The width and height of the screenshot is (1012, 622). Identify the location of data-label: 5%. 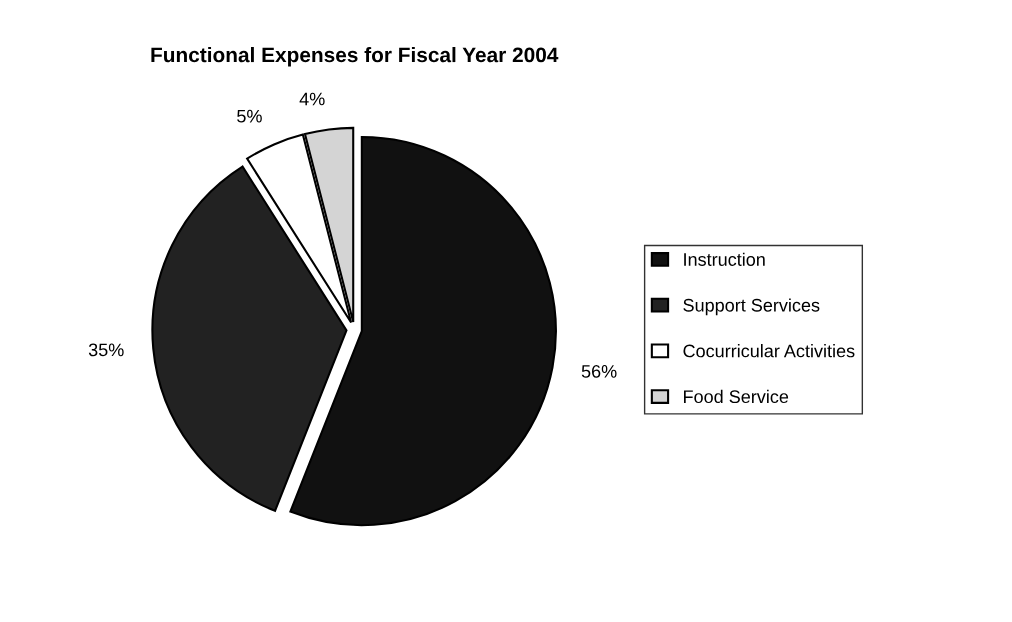
(249, 116).